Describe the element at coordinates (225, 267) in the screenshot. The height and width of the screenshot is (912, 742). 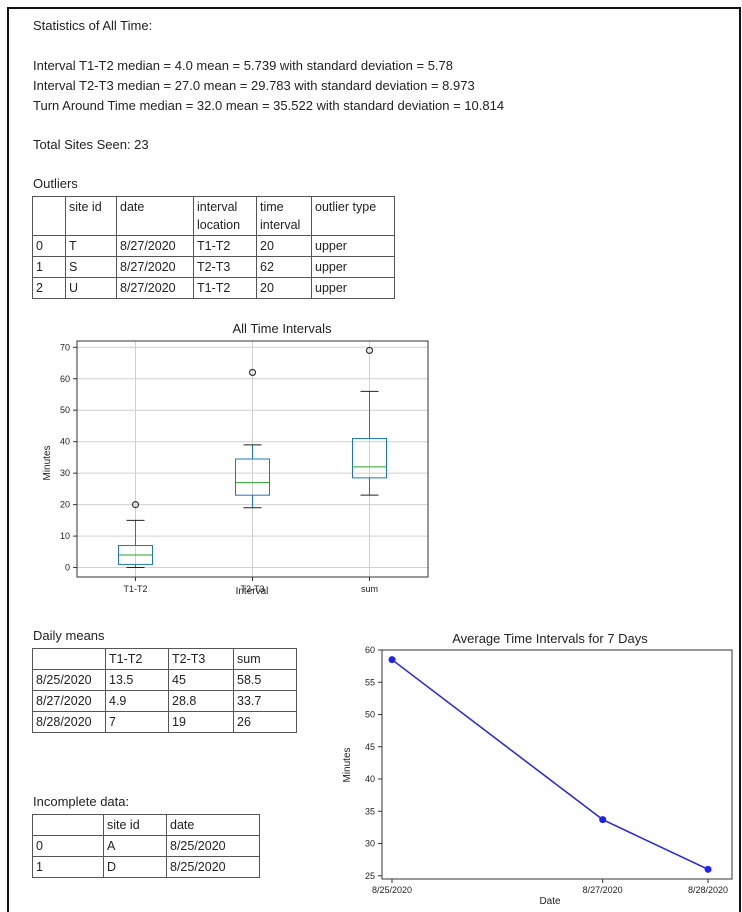
I see `table-cell: T2-T3` at that location.